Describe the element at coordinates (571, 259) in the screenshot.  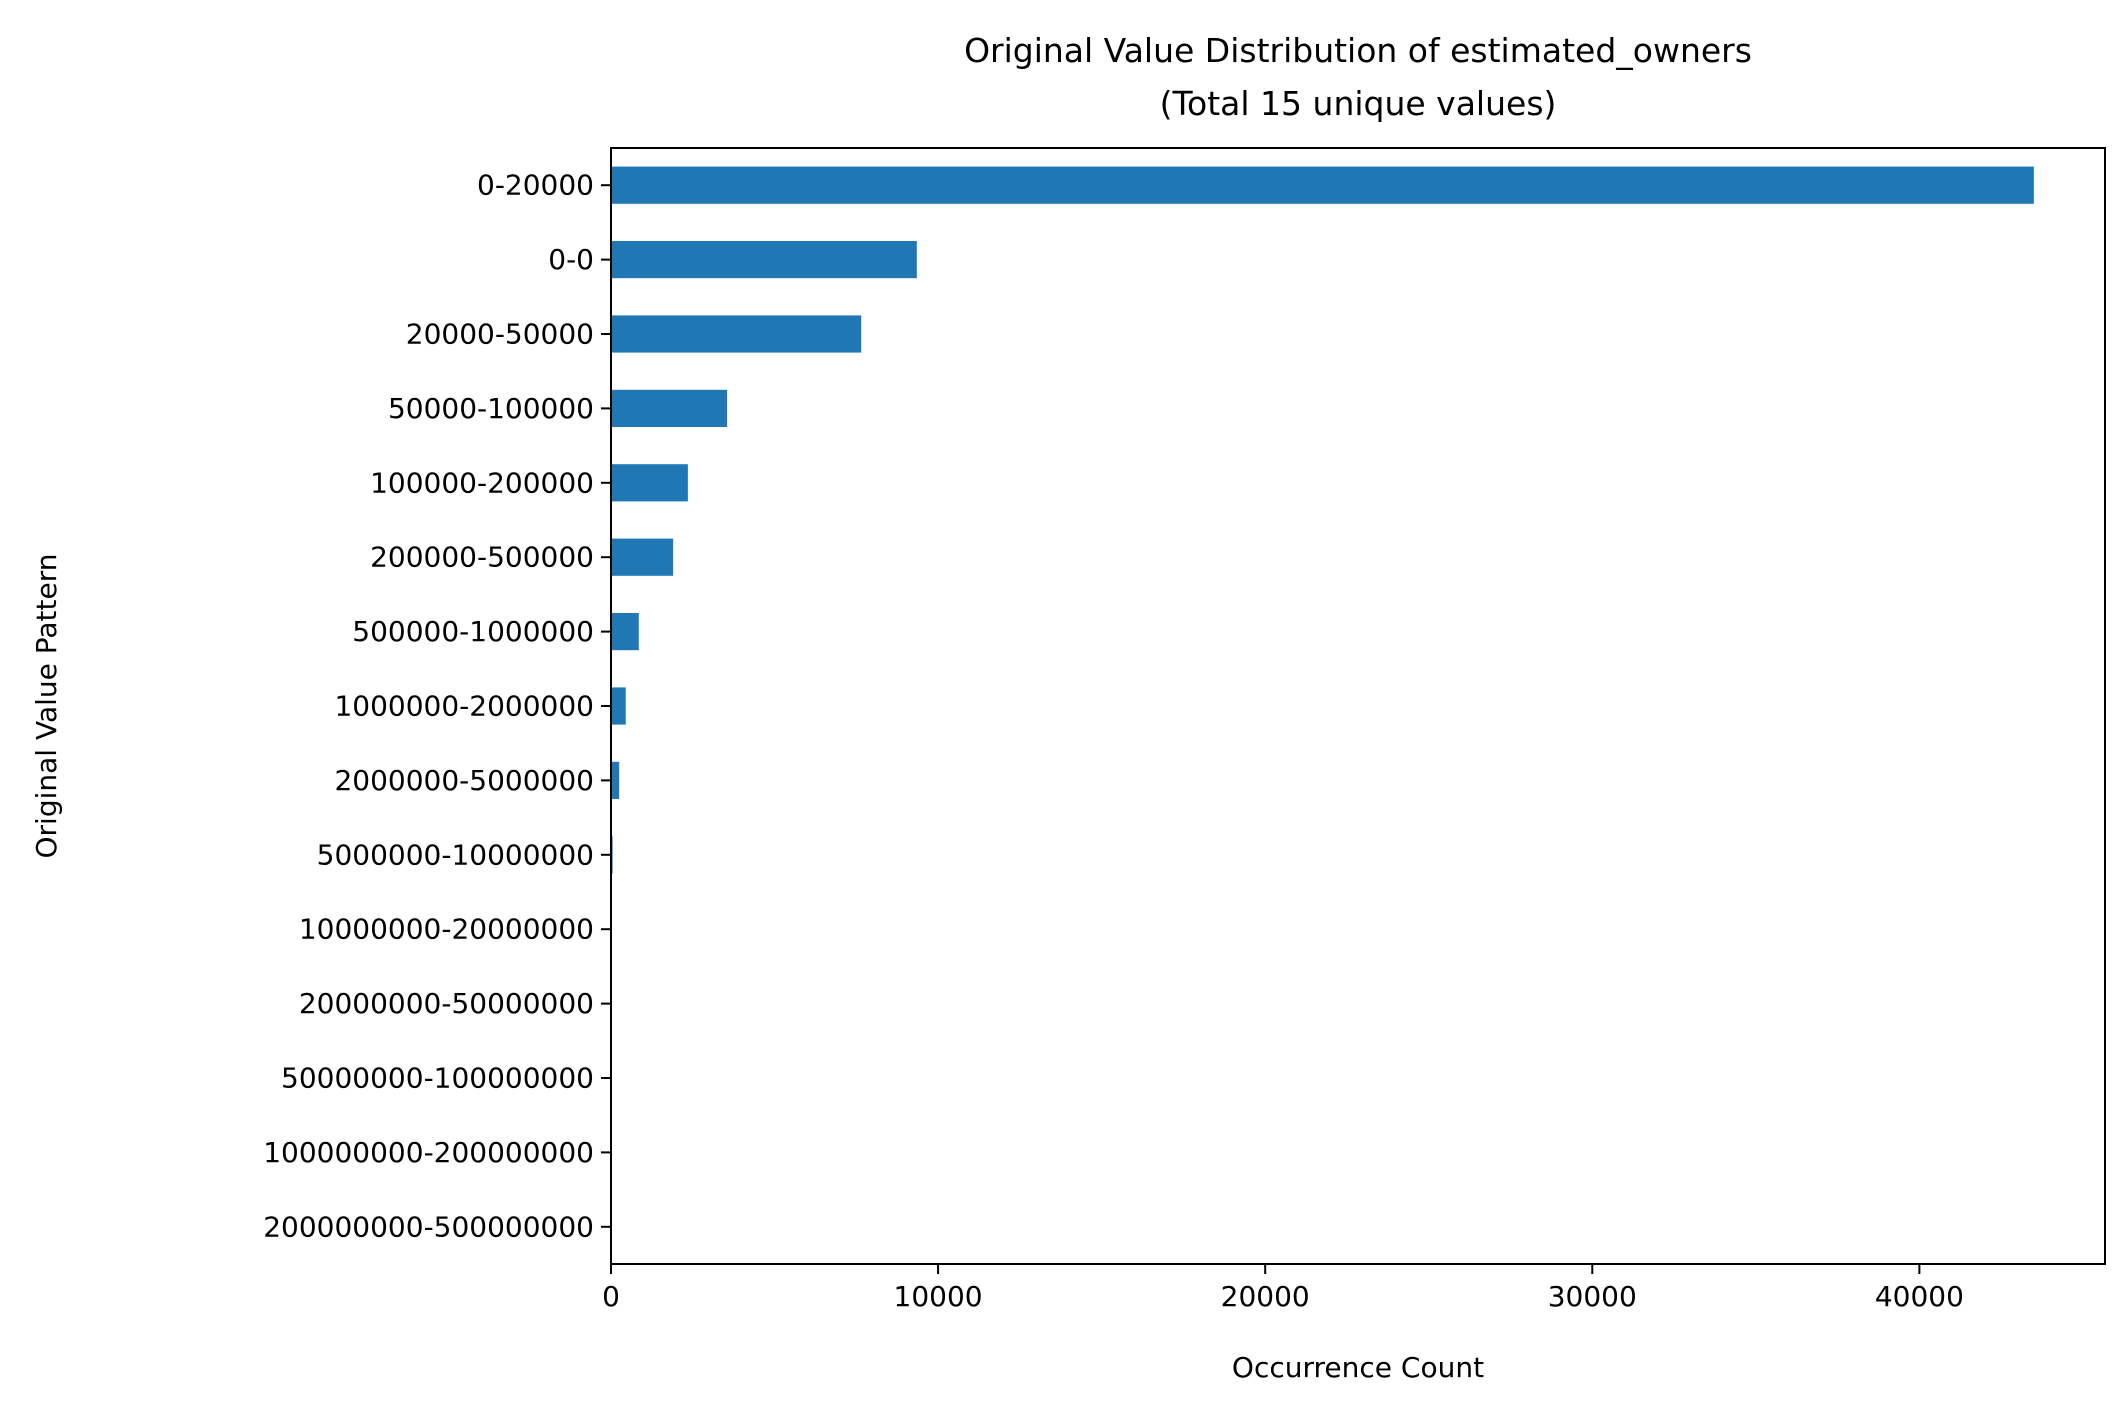
I see `y-tick-label: 0-0` at that location.